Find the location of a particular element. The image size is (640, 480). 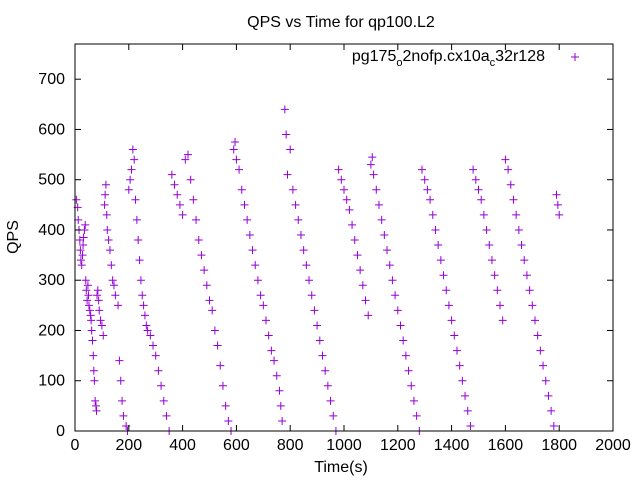

legend-marker is located at coordinates (575, 57).